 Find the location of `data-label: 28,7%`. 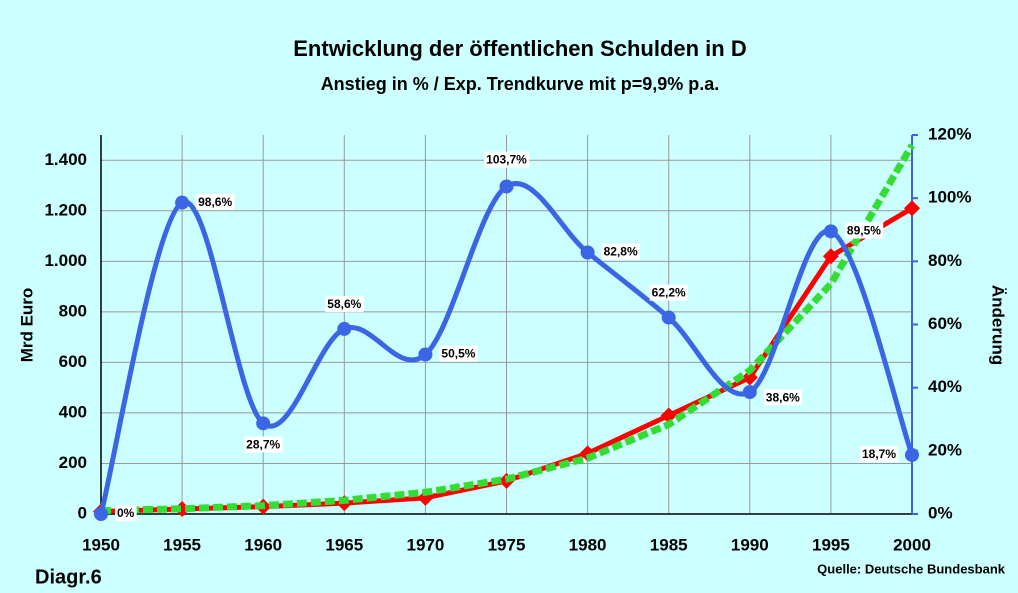

data-label: 28,7% is located at coordinates (263, 445).